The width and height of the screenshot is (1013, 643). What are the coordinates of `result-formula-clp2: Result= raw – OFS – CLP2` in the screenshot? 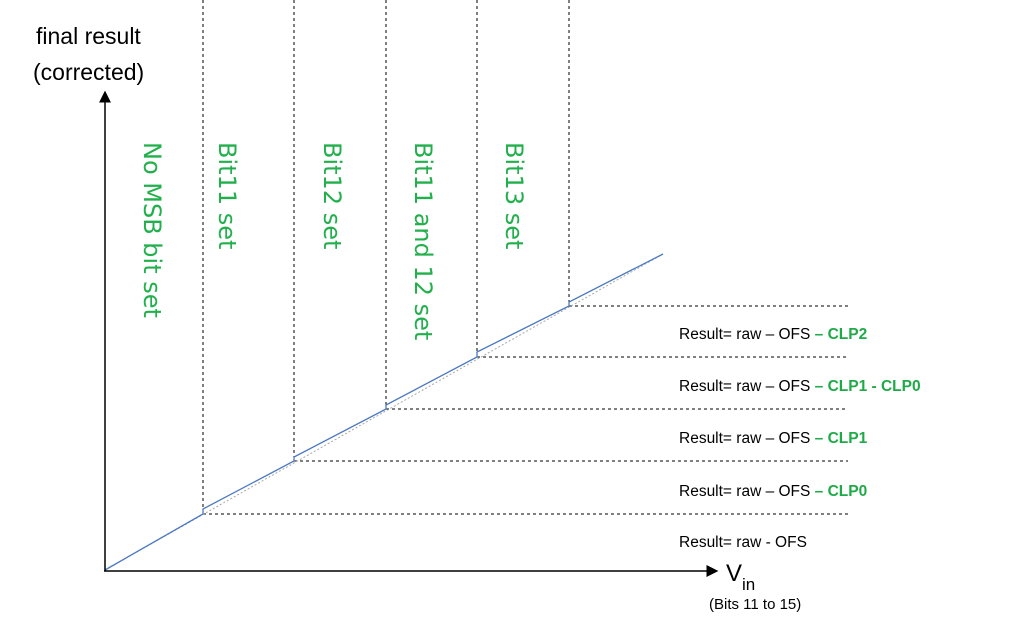 It's located at (773, 334).